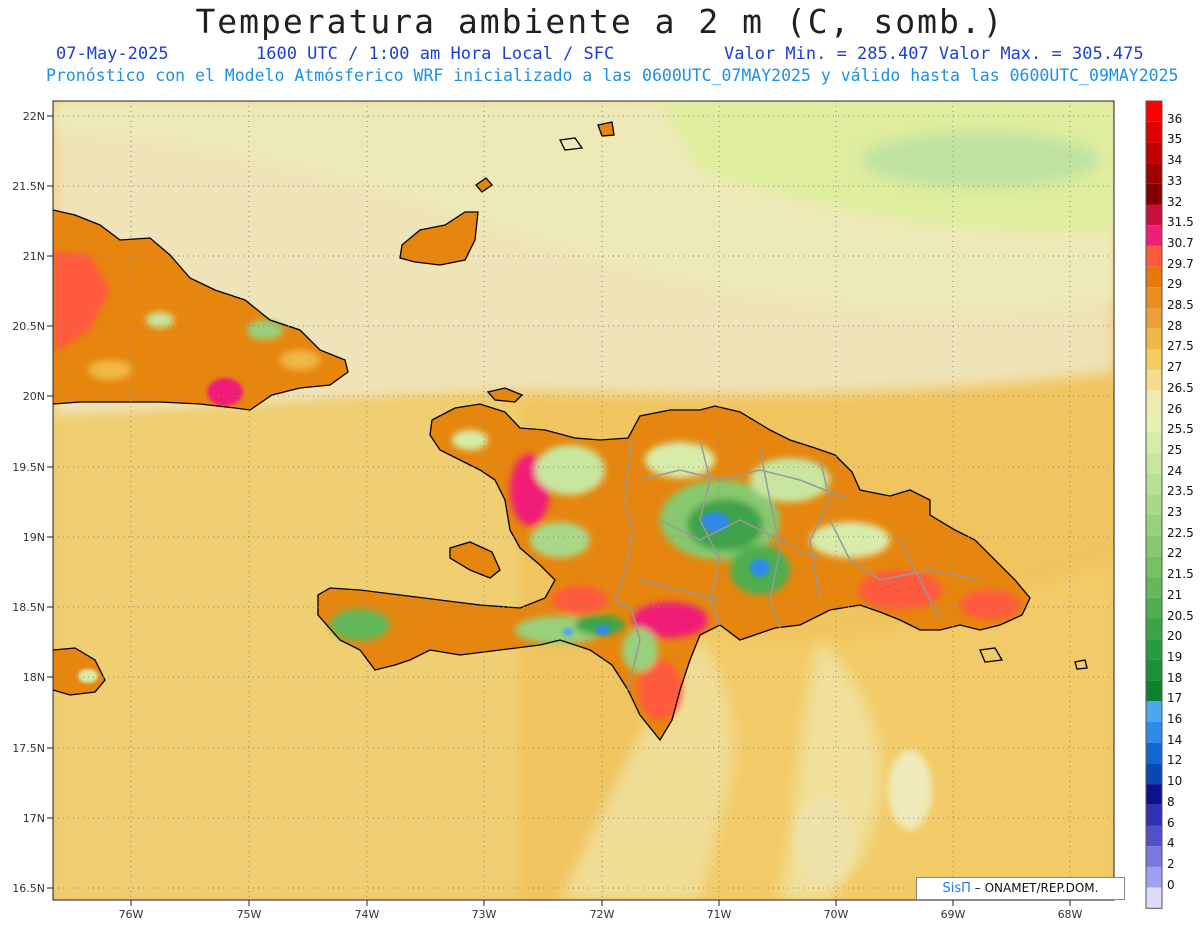  Describe the element at coordinates (1171, 801) in the screenshot. I see `colorbar-label: 8` at that location.